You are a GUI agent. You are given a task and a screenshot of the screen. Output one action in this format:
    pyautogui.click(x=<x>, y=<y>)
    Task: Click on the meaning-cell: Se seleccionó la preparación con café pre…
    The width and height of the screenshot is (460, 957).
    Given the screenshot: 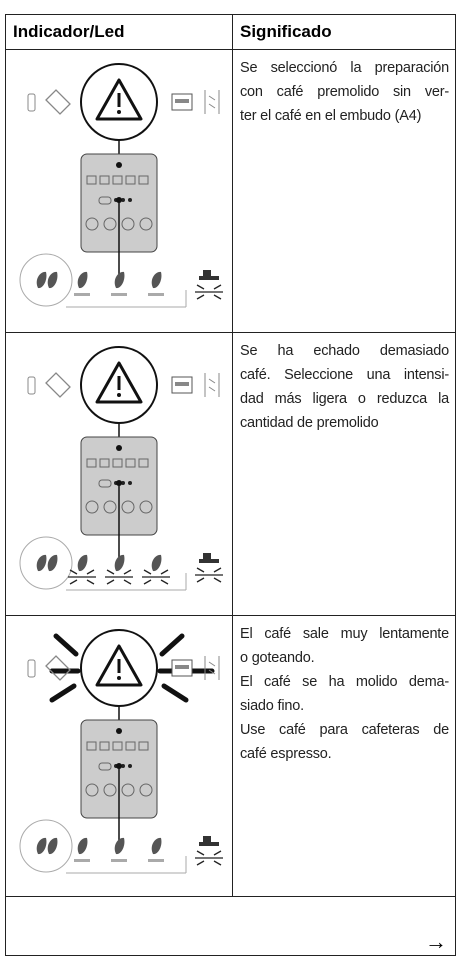 What is the action you would take?
    pyautogui.click(x=344, y=191)
    